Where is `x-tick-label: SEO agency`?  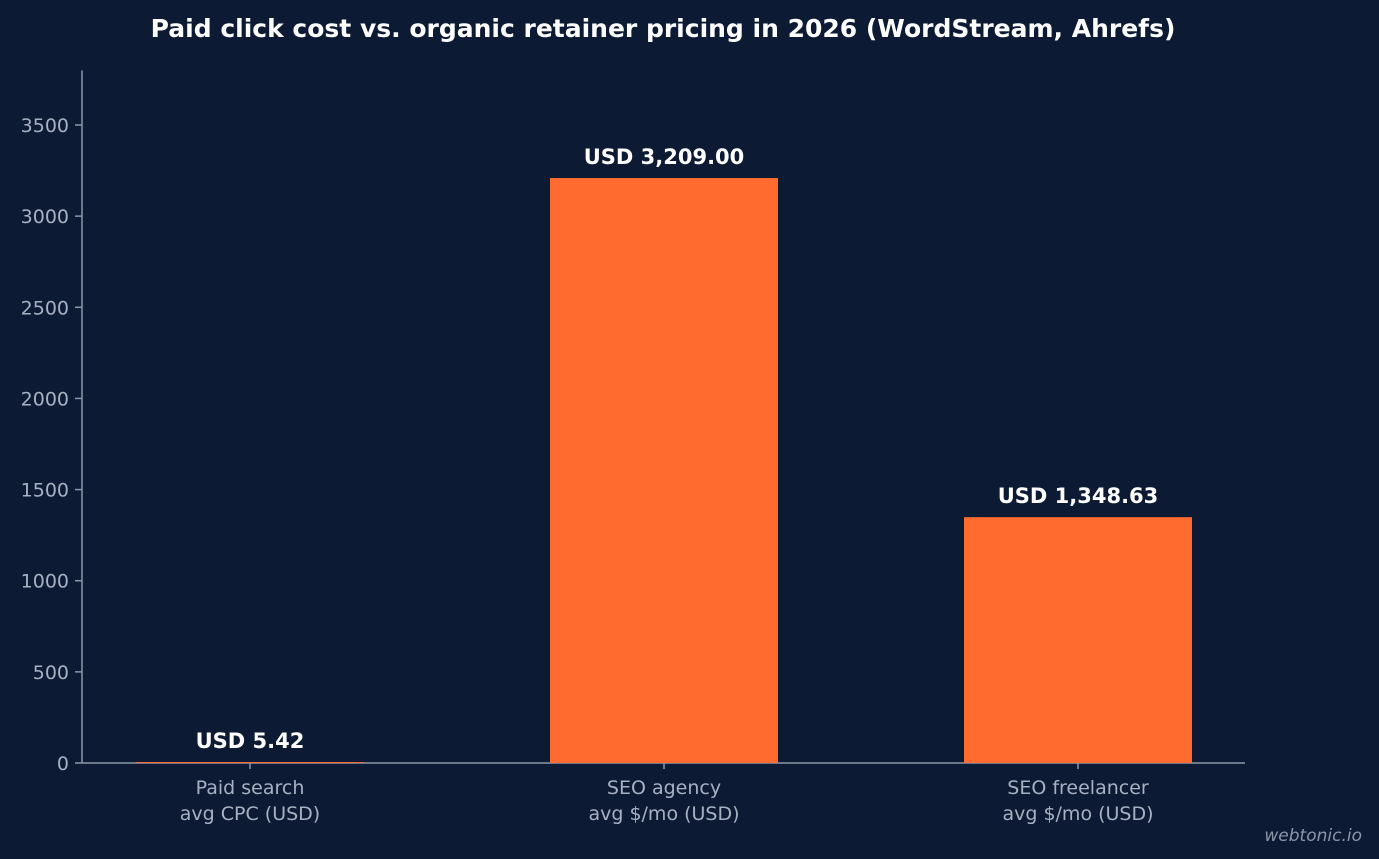
x-tick-label: SEO agency is located at coordinates (664, 788).